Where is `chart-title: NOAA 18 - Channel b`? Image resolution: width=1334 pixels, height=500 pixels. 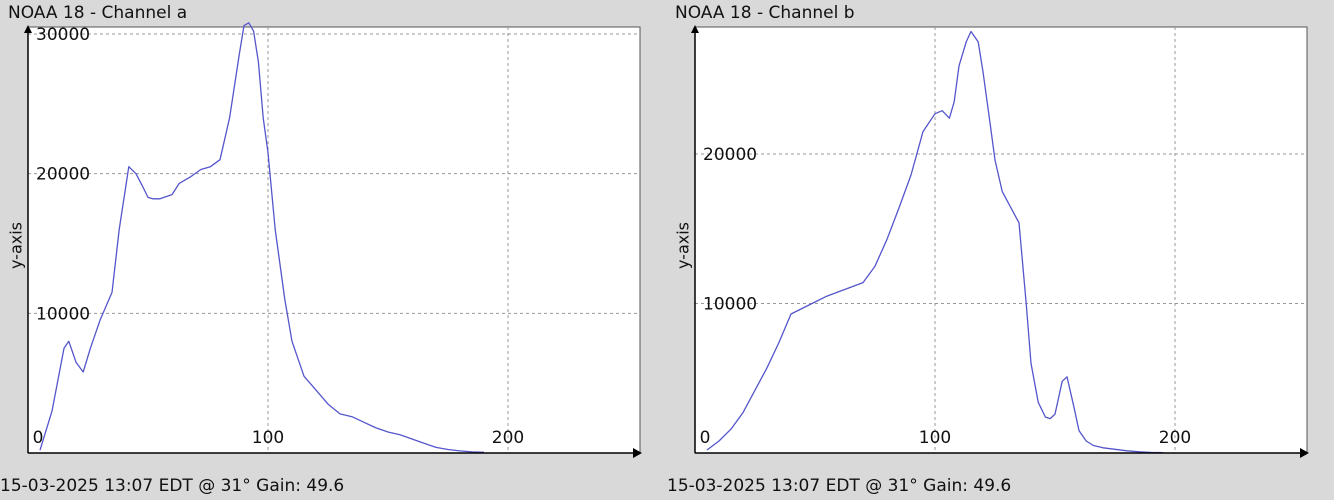 chart-title: NOAA 18 - Channel b is located at coordinates (765, 13).